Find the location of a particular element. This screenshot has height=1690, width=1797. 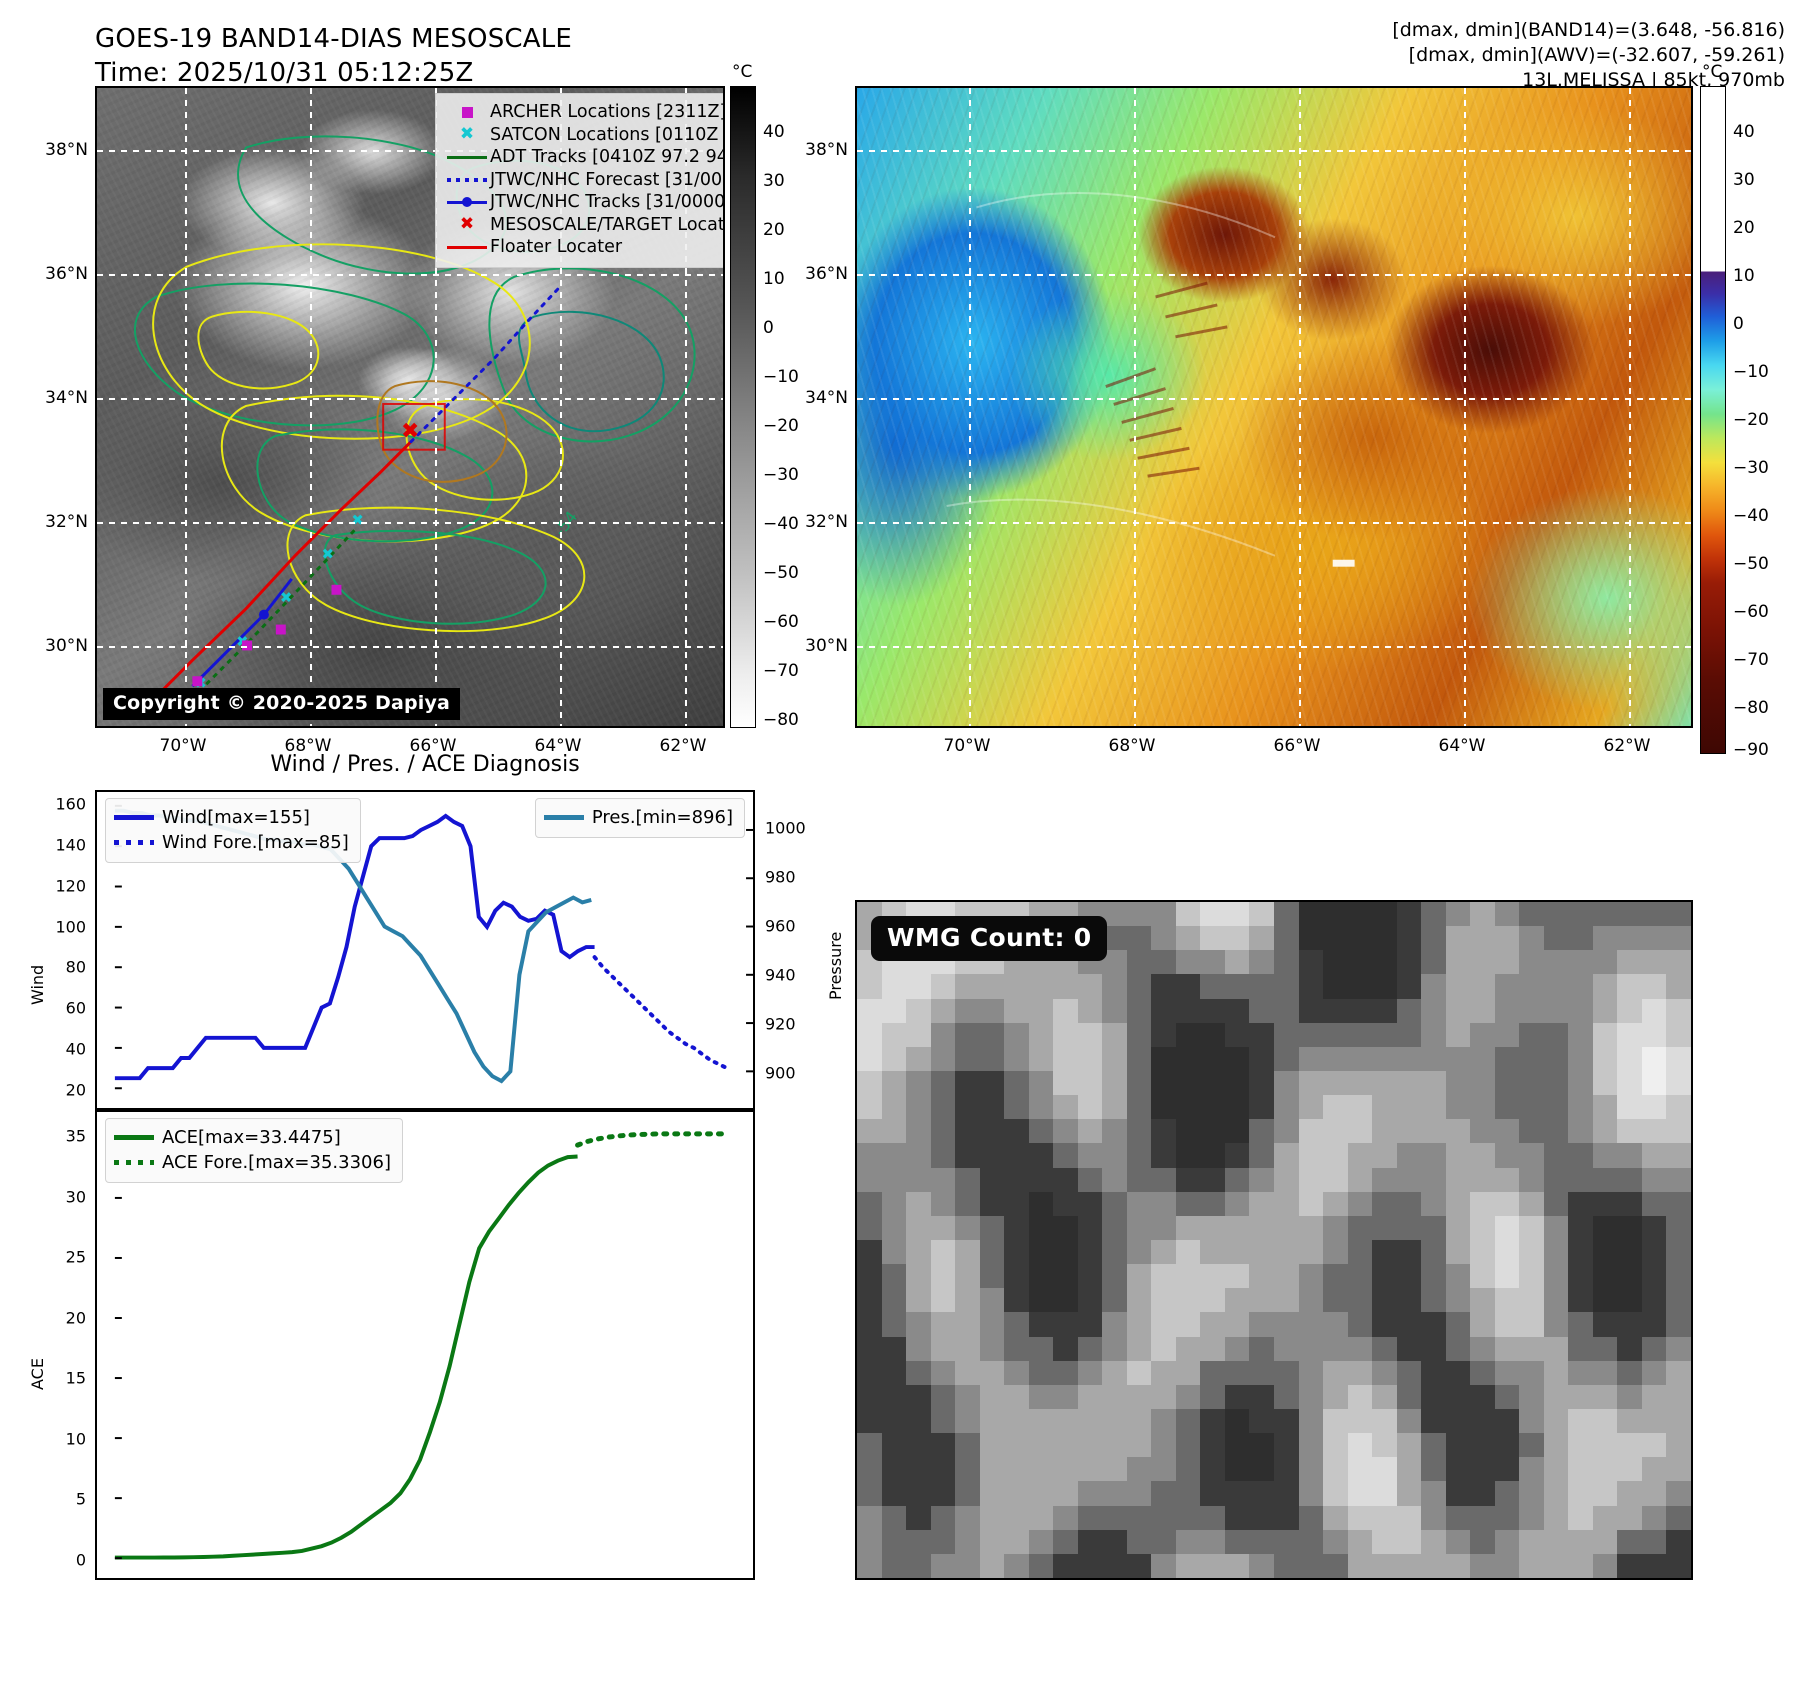

ir-band14-map: -54 ✖✖ ✖✖ ✖ ✖ is located at coordinates (410, 407).